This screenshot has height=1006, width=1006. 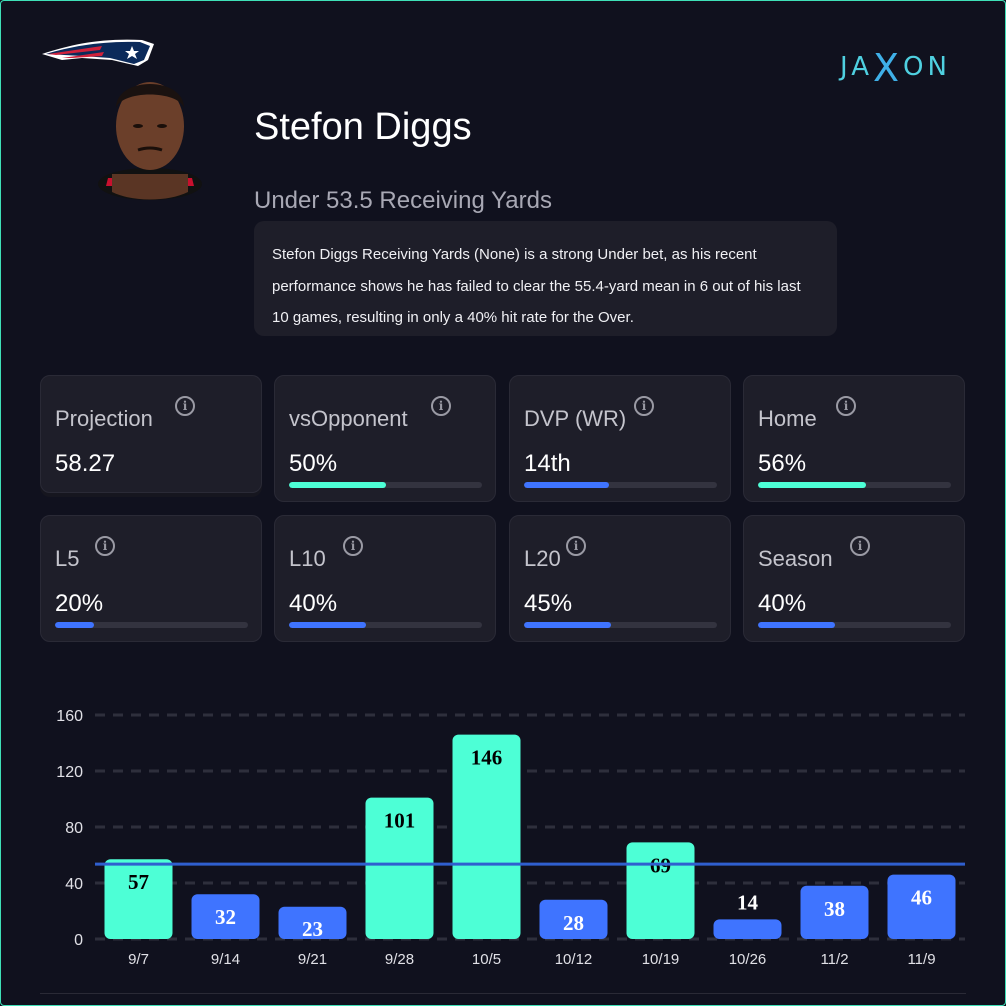 I want to click on bar-value-label: 57, so click(x=138, y=882).